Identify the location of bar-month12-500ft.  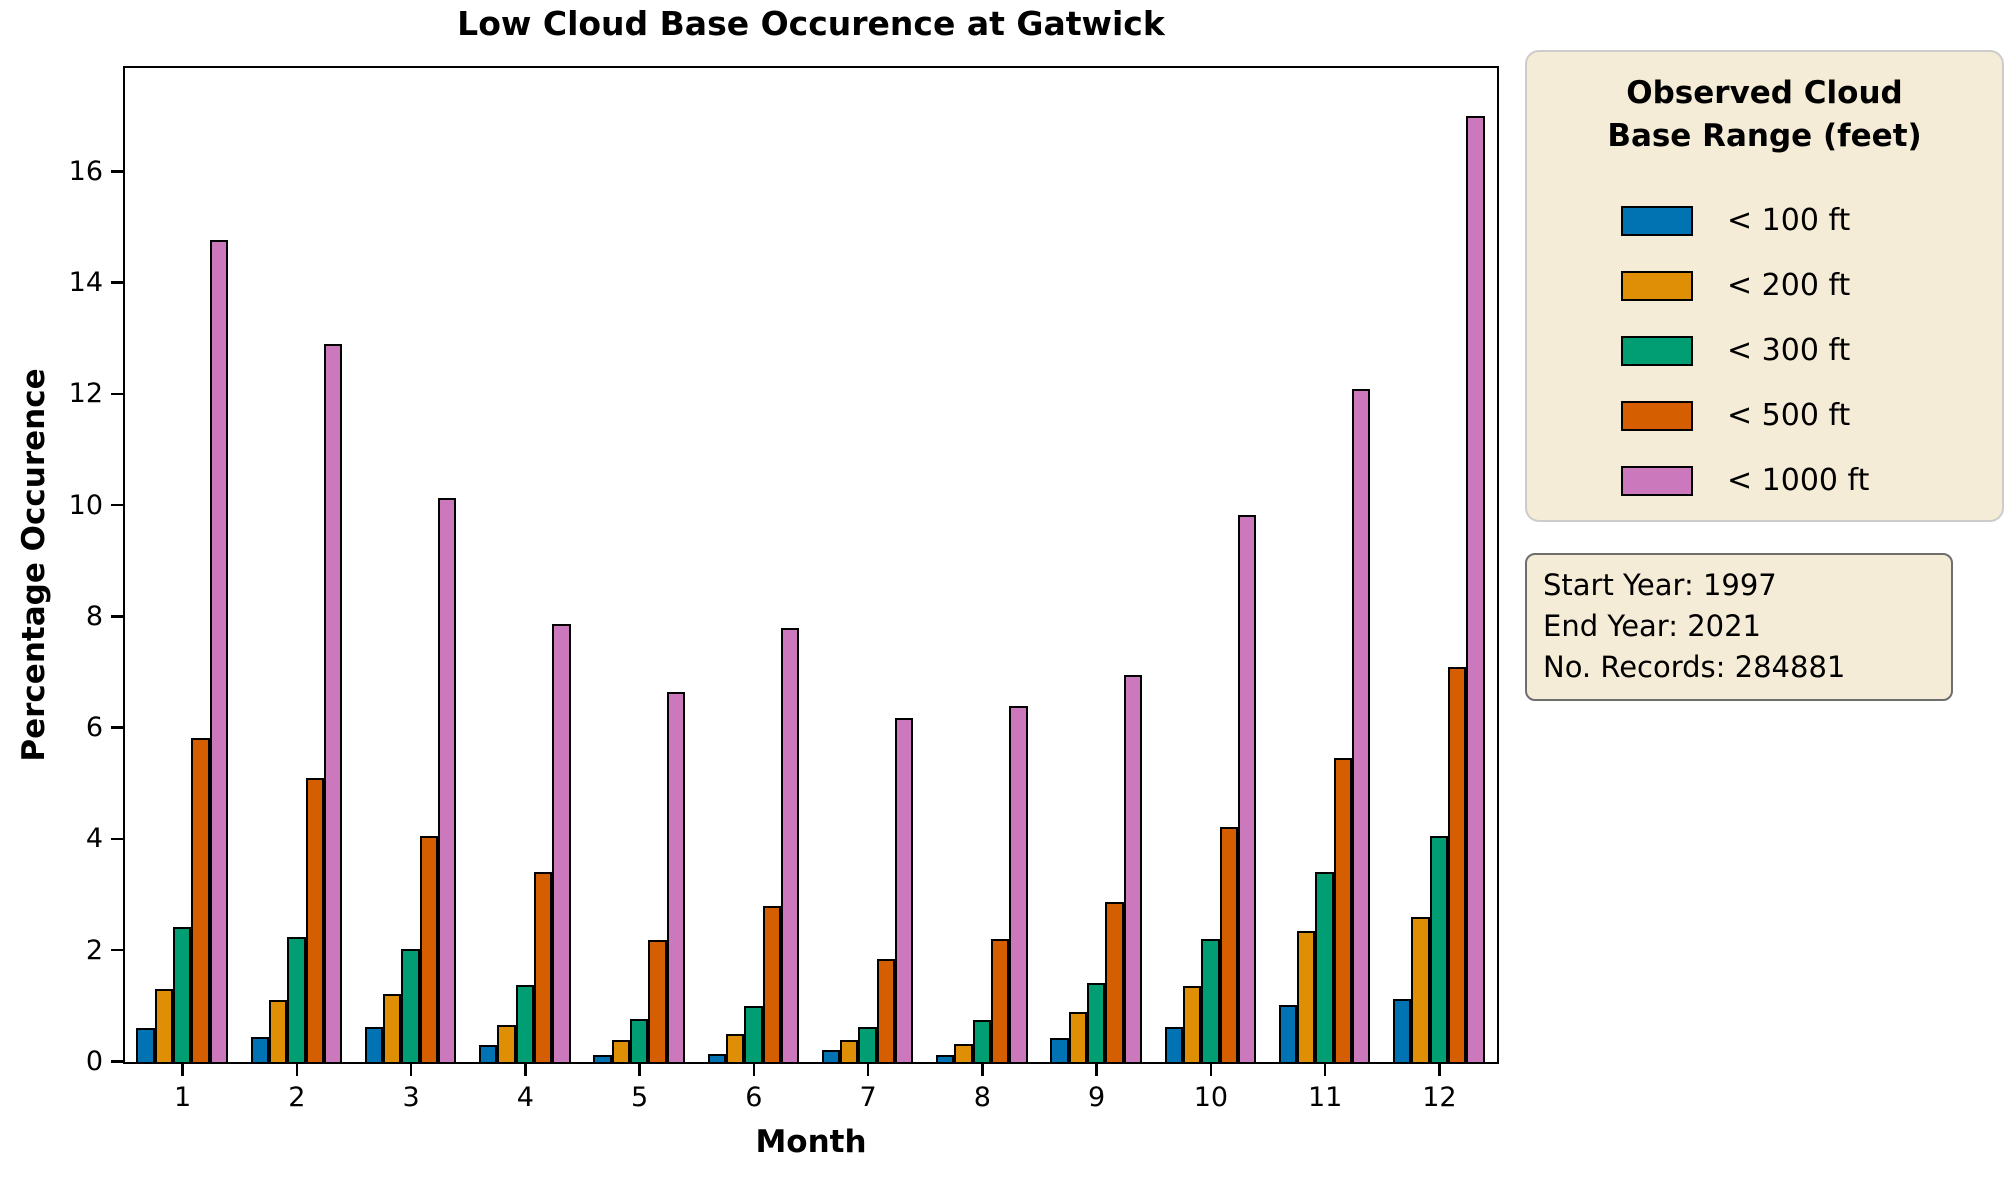
(1457, 864).